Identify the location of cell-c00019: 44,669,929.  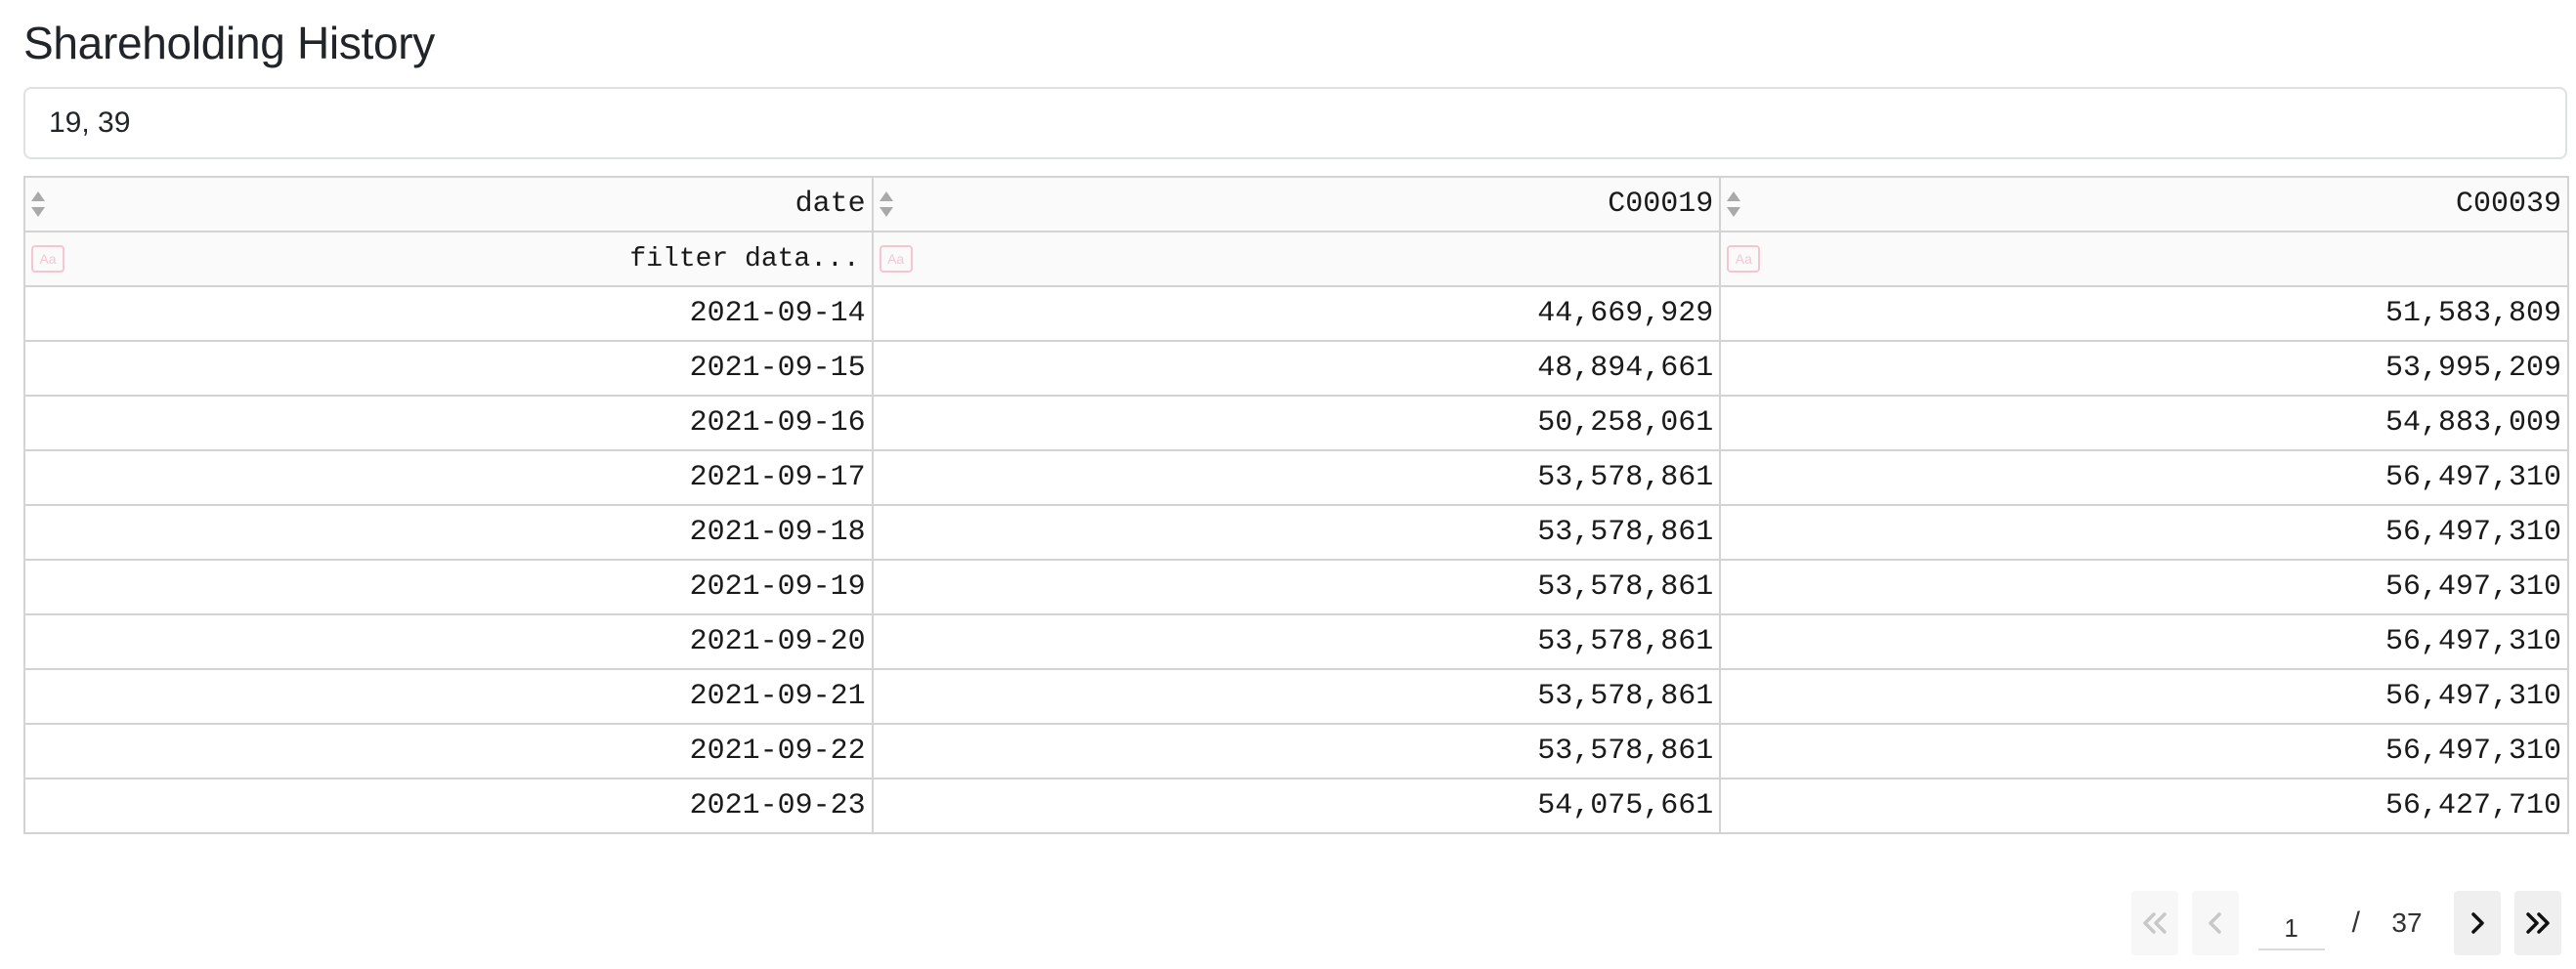
(1297, 313).